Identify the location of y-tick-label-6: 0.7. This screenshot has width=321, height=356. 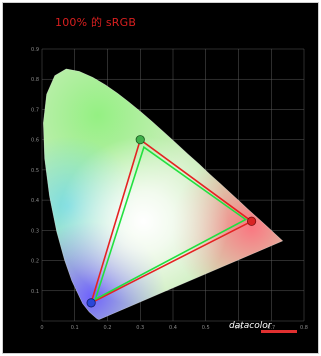
(35, 110).